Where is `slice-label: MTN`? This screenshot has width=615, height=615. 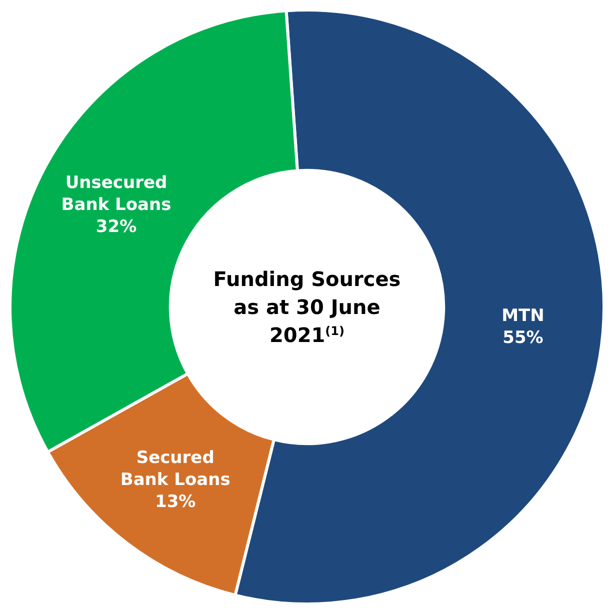 slice-label: MTN is located at coordinates (523, 316).